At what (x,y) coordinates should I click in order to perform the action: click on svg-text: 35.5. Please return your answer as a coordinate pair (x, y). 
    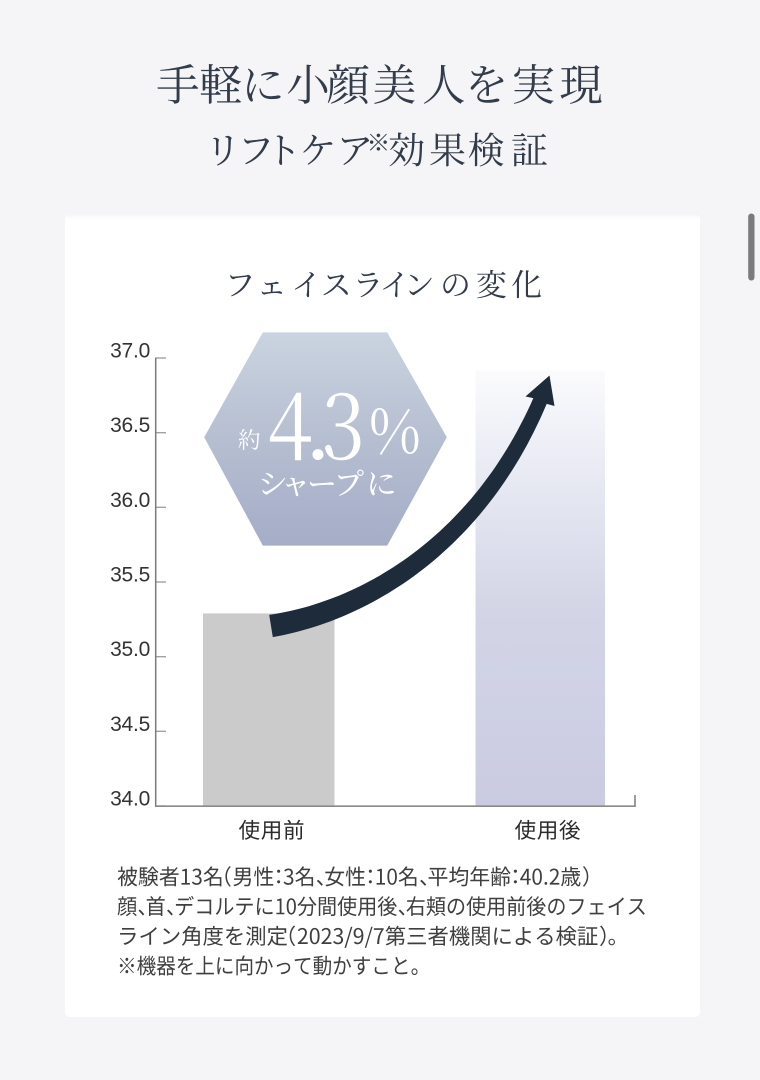
    Looking at the image, I should click on (130, 575).